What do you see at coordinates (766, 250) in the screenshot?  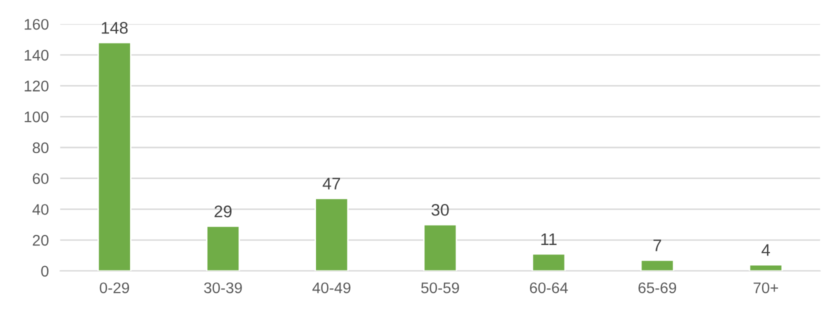 I see `data-label: 4` at bounding box center [766, 250].